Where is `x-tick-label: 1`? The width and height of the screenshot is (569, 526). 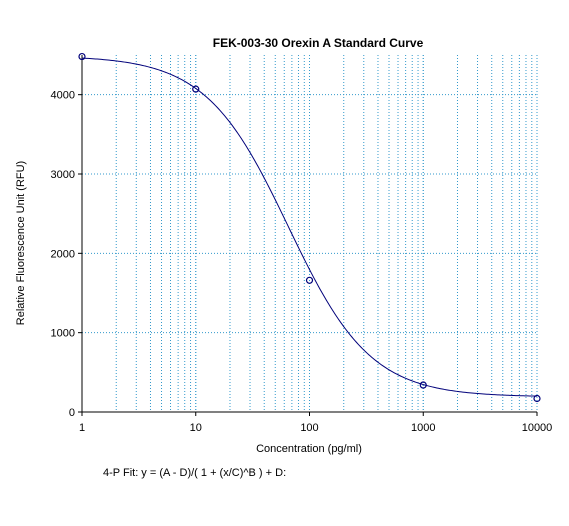 x-tick-label: 1 is located at coordinates (82, 428).